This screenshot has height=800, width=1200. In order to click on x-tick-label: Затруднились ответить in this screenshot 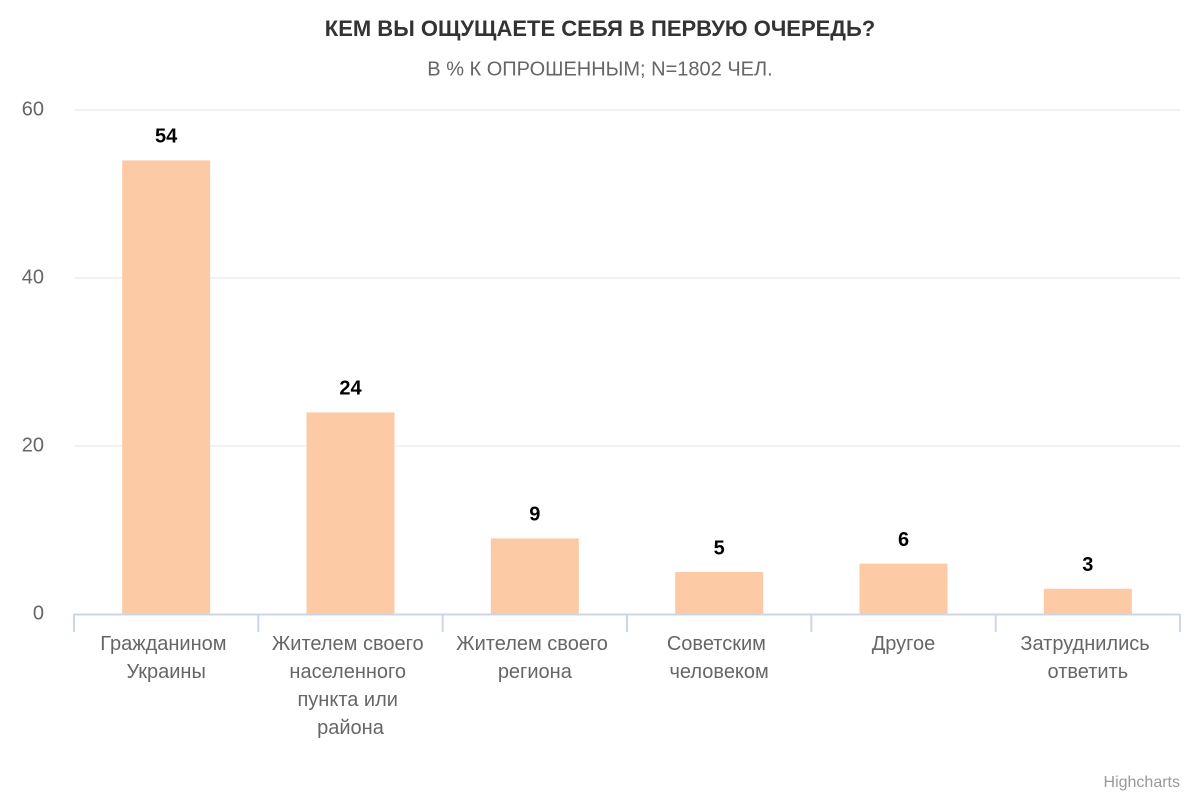, I will do `click(1087, 658)`.